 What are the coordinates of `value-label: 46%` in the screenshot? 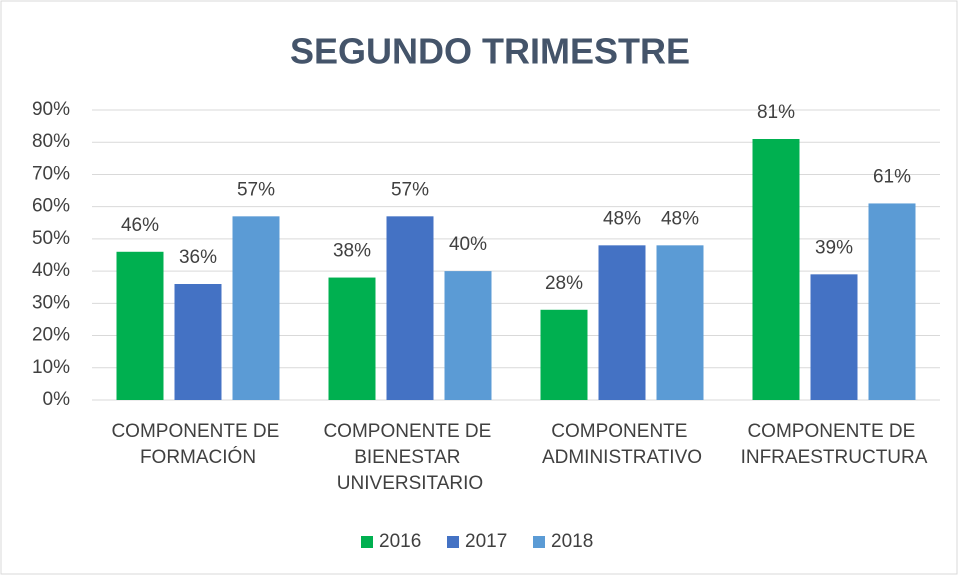 It's located at (140, 225).